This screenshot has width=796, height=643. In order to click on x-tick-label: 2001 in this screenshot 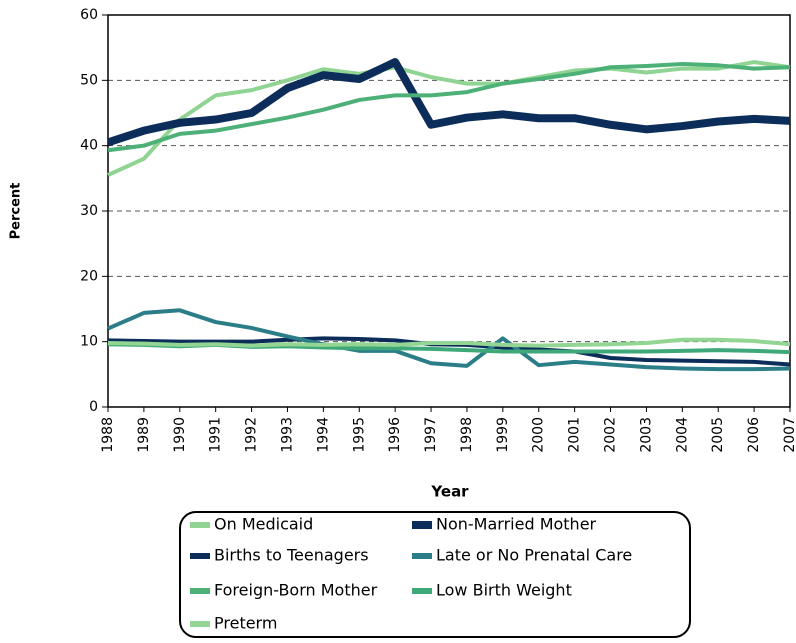, I will do `click(575, 435)`.